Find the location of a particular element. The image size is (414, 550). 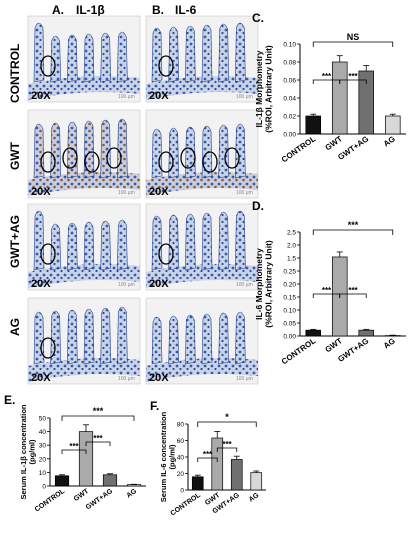

y-tick-label: 0.08 is located at coordinates (289, 63).